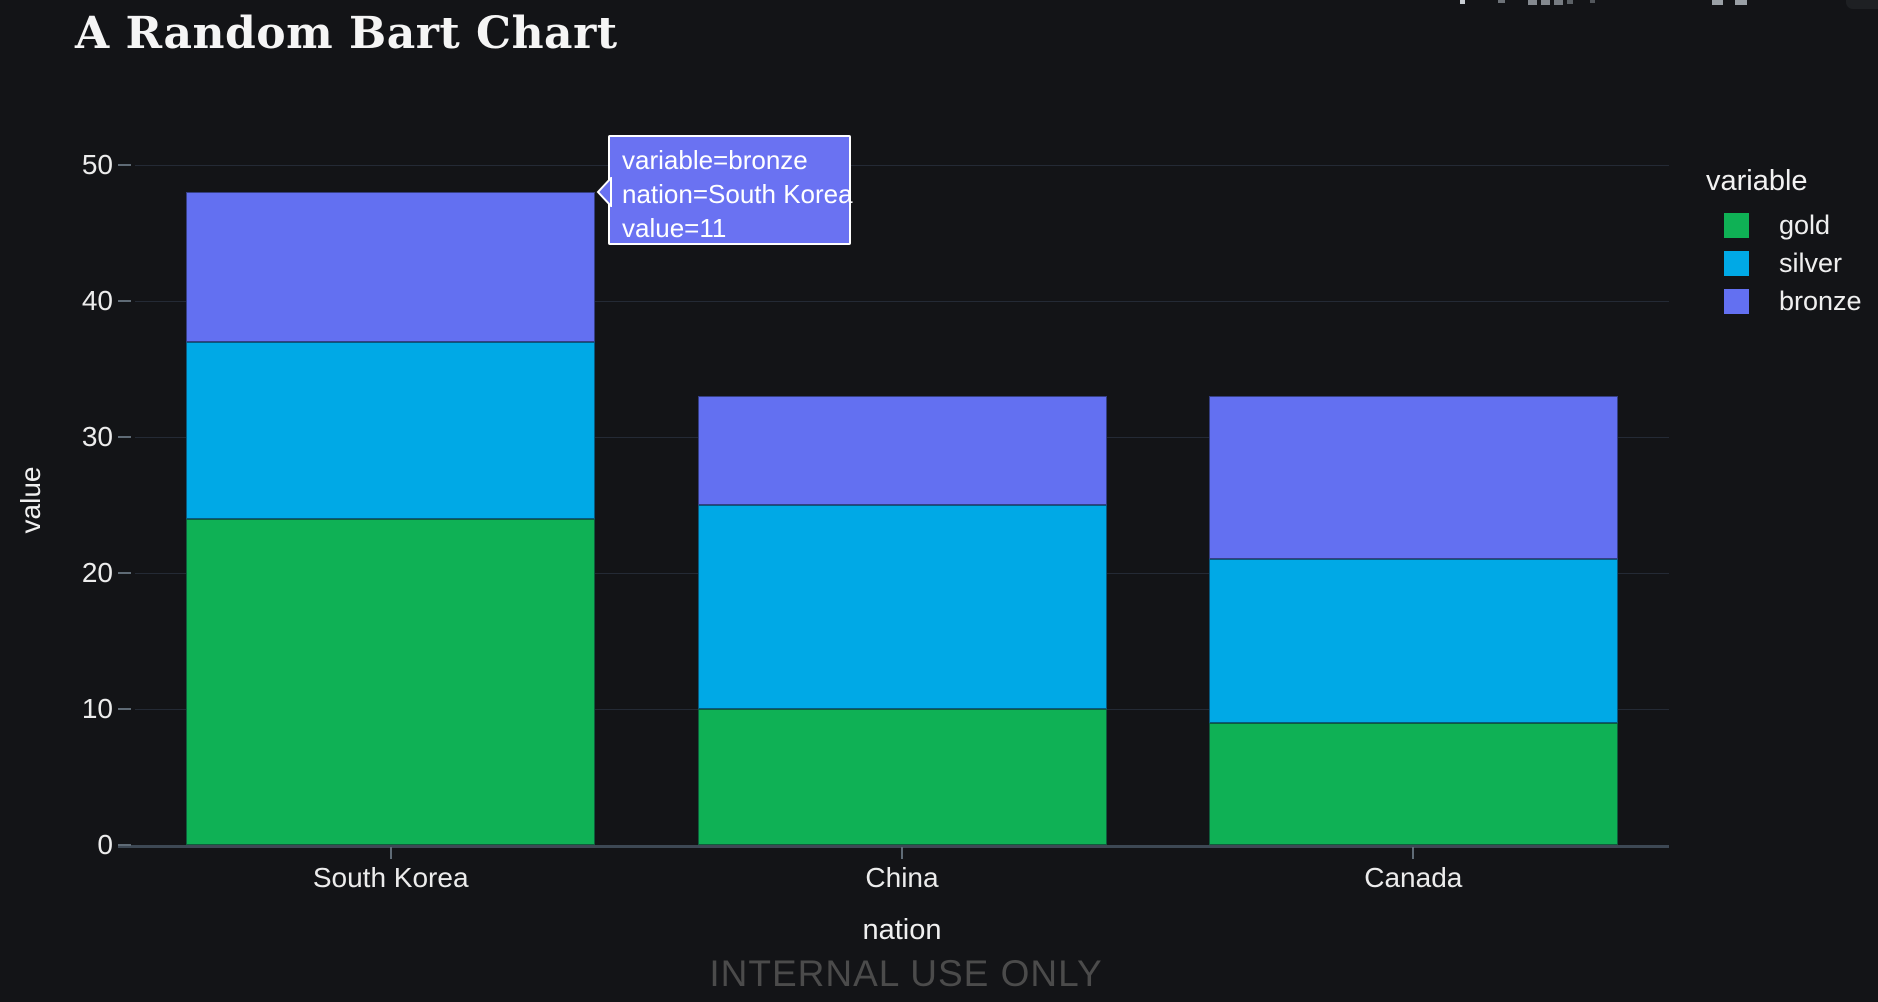 The image size is (1878, 1002). Describe the element at coordinates (715, 160) in the screenshot. I see `tooltip-variable: variable=bronze` at that location.